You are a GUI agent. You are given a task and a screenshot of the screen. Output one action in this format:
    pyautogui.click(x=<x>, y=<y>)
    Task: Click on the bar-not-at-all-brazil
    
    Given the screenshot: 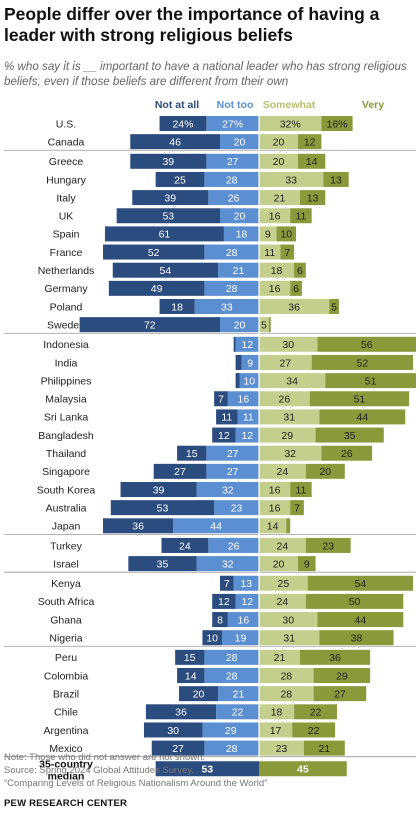 What is the action you would take?
    pyautogui.click(x=199, y=694)
    